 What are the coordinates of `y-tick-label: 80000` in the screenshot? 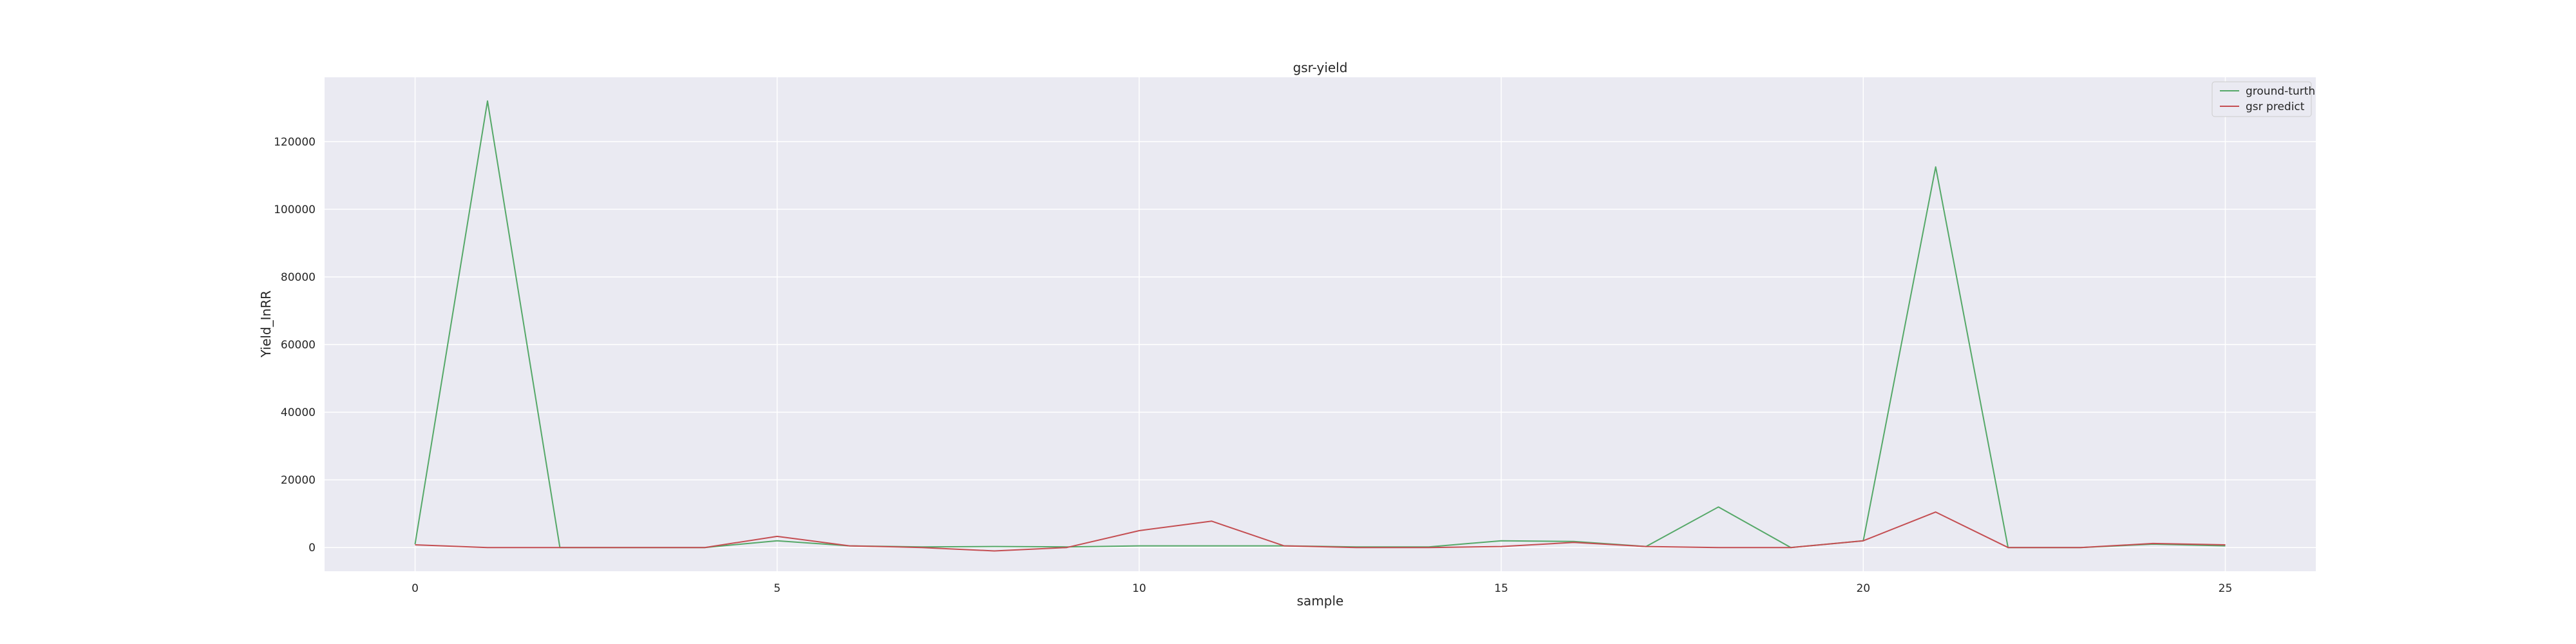 It's located at (298, 277).